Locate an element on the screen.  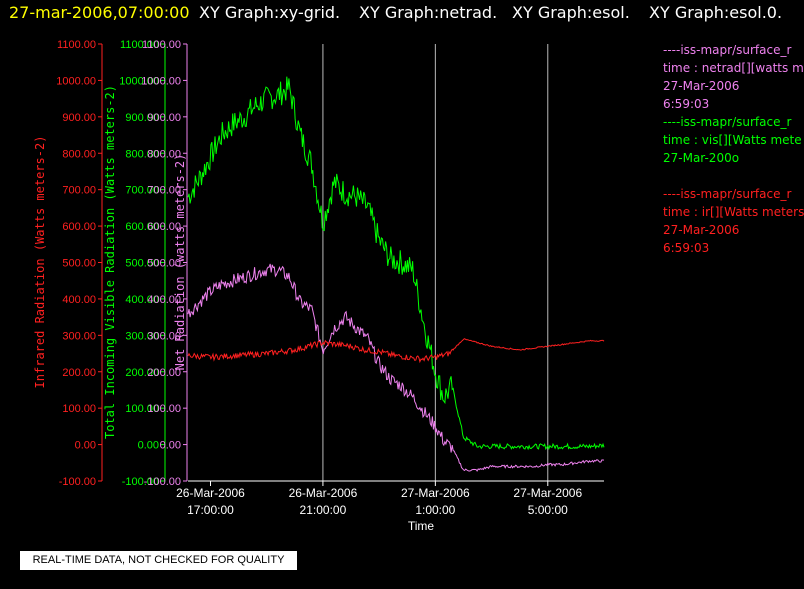
x-tick-date-2: 27-Mar-2006 is located at coordinates (435, 493).